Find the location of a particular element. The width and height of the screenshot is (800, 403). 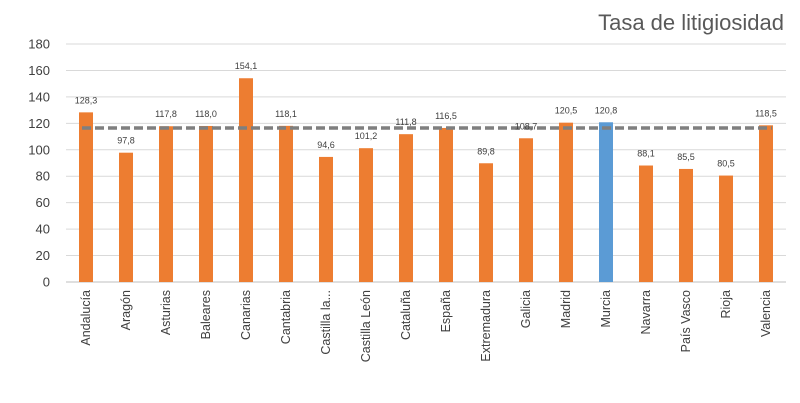

data-label-7: 101,2 is located at coordinates (366, 136).